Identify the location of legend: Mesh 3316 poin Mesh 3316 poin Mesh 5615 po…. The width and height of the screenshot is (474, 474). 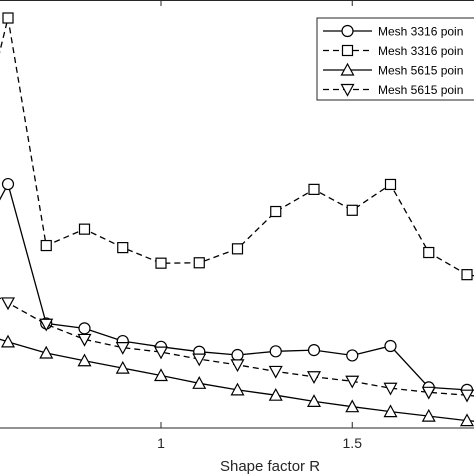
(395, 59).